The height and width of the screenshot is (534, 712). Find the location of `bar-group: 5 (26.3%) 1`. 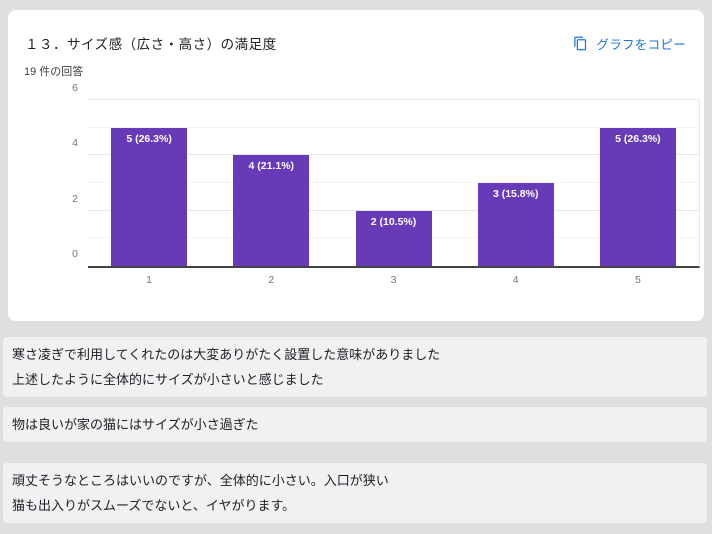

bar-group: 5 (26.3%) 1 is located at coordinates (149, 193).